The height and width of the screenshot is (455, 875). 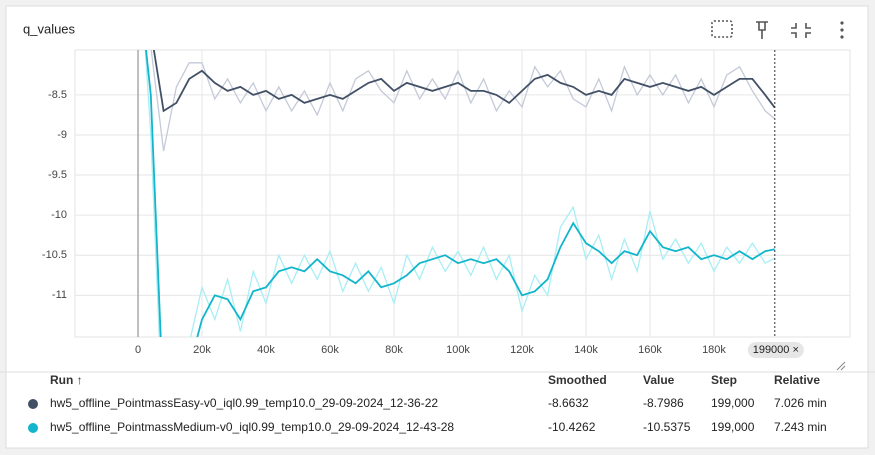 What do you see at coordinates (841, 366) in the screenshot?
I see `resize-handle` at bounding box center [841, 366].